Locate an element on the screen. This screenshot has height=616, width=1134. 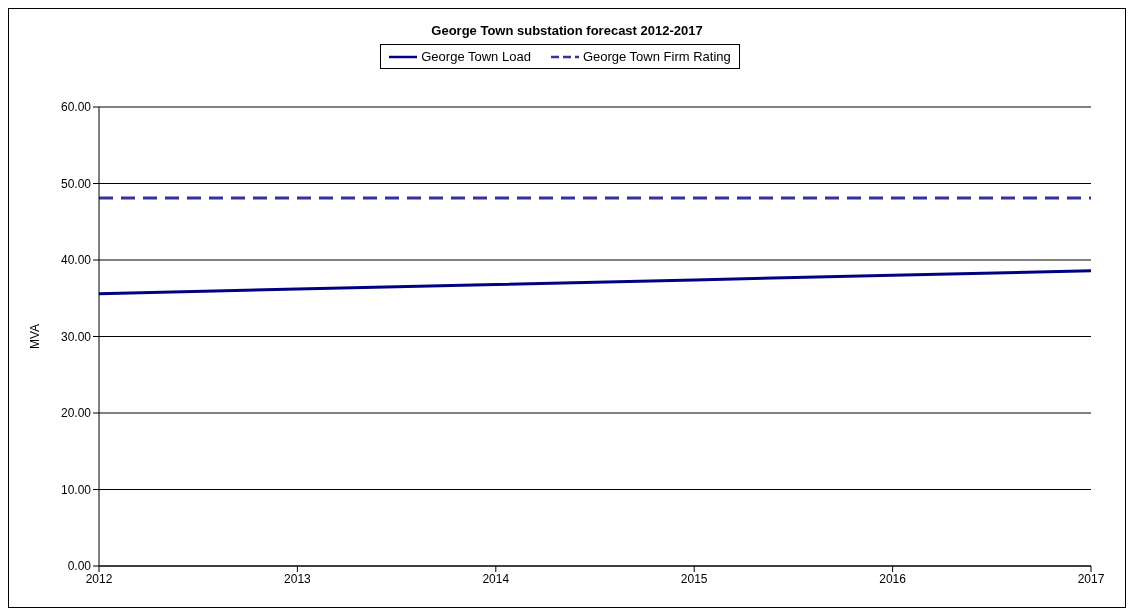
y-tick-label: 10.00 is located at coordinates (76, 489).